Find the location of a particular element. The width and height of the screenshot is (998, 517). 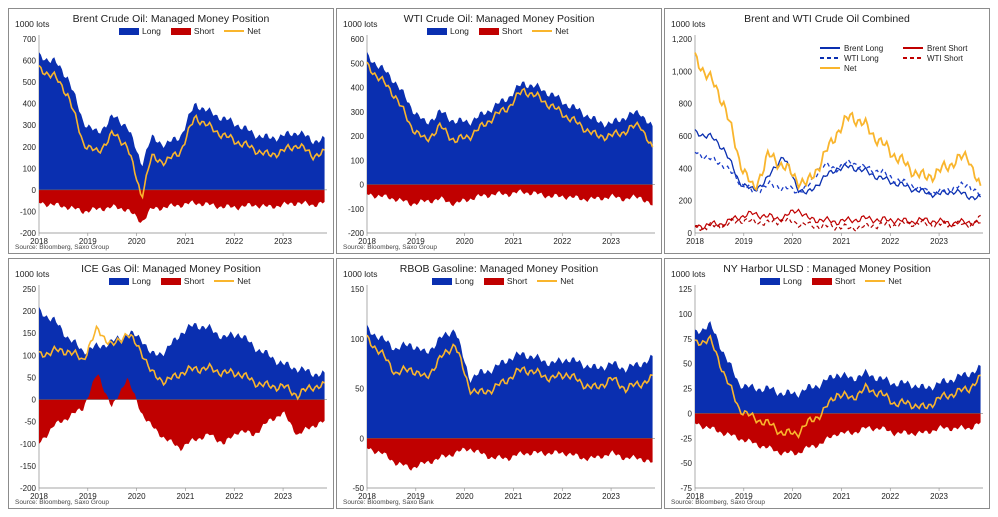

chart-title: Brent and WTI Crude Oil Combined is located at coordinates (827, 19).